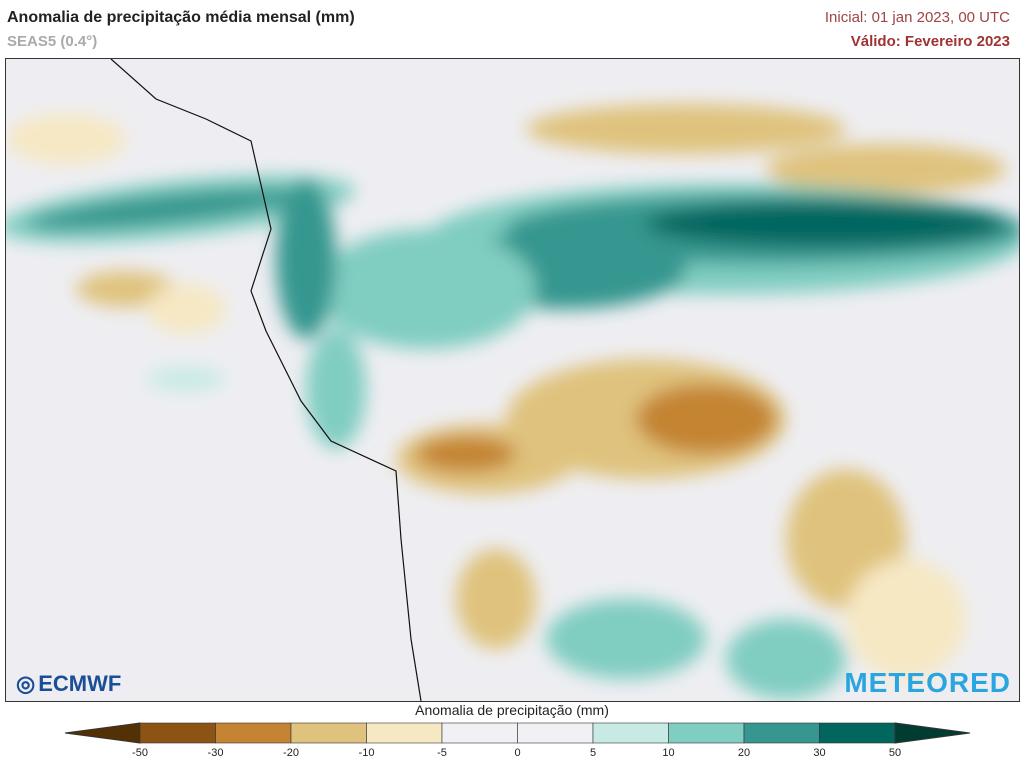  I want to click on colorbar-under-arrow, so click(102, 733).